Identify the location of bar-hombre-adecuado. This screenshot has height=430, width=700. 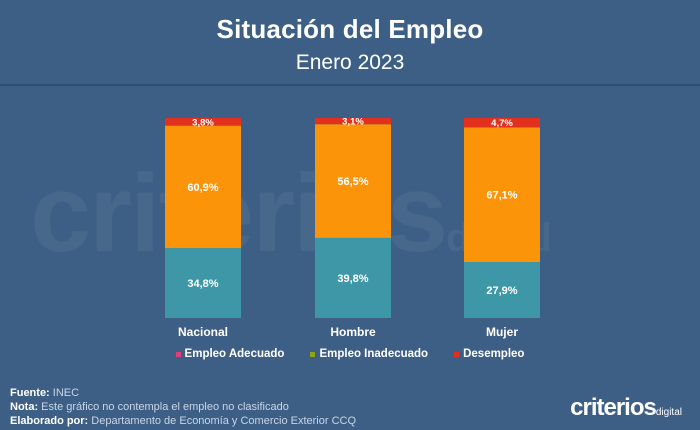
(353, 277).